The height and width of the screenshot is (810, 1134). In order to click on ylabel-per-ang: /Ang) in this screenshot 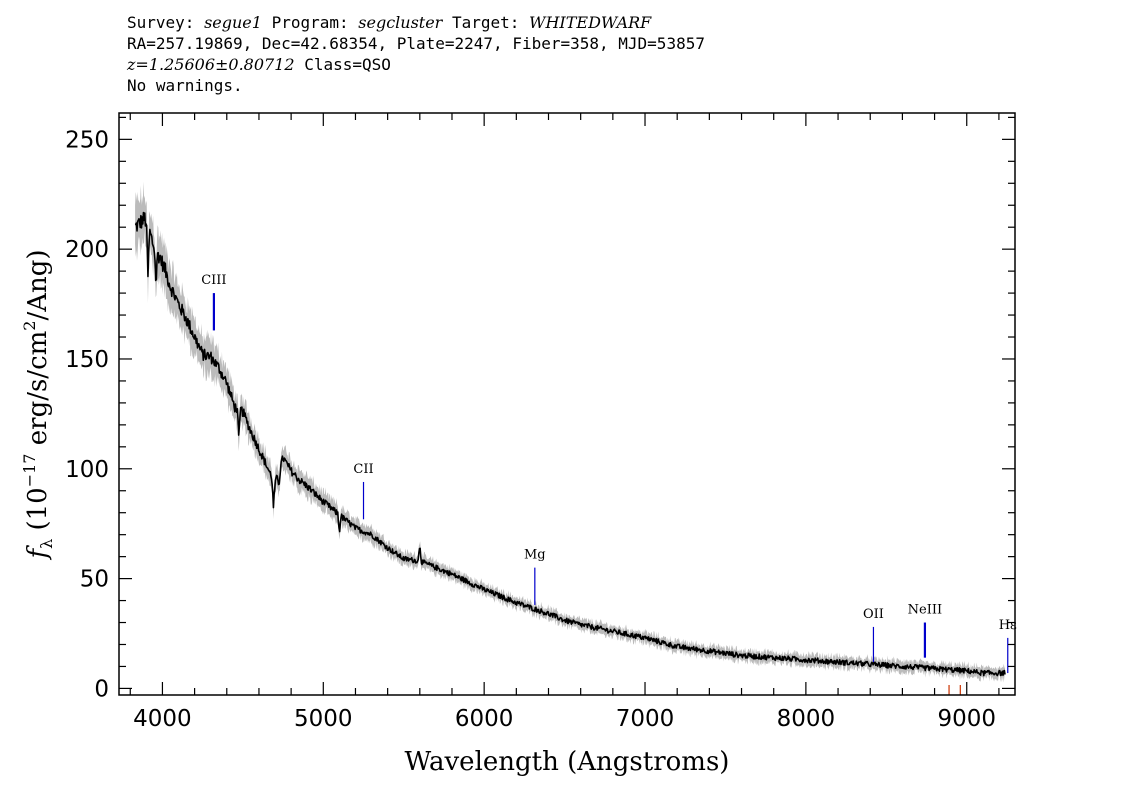, I will do `click(38, 284)`.